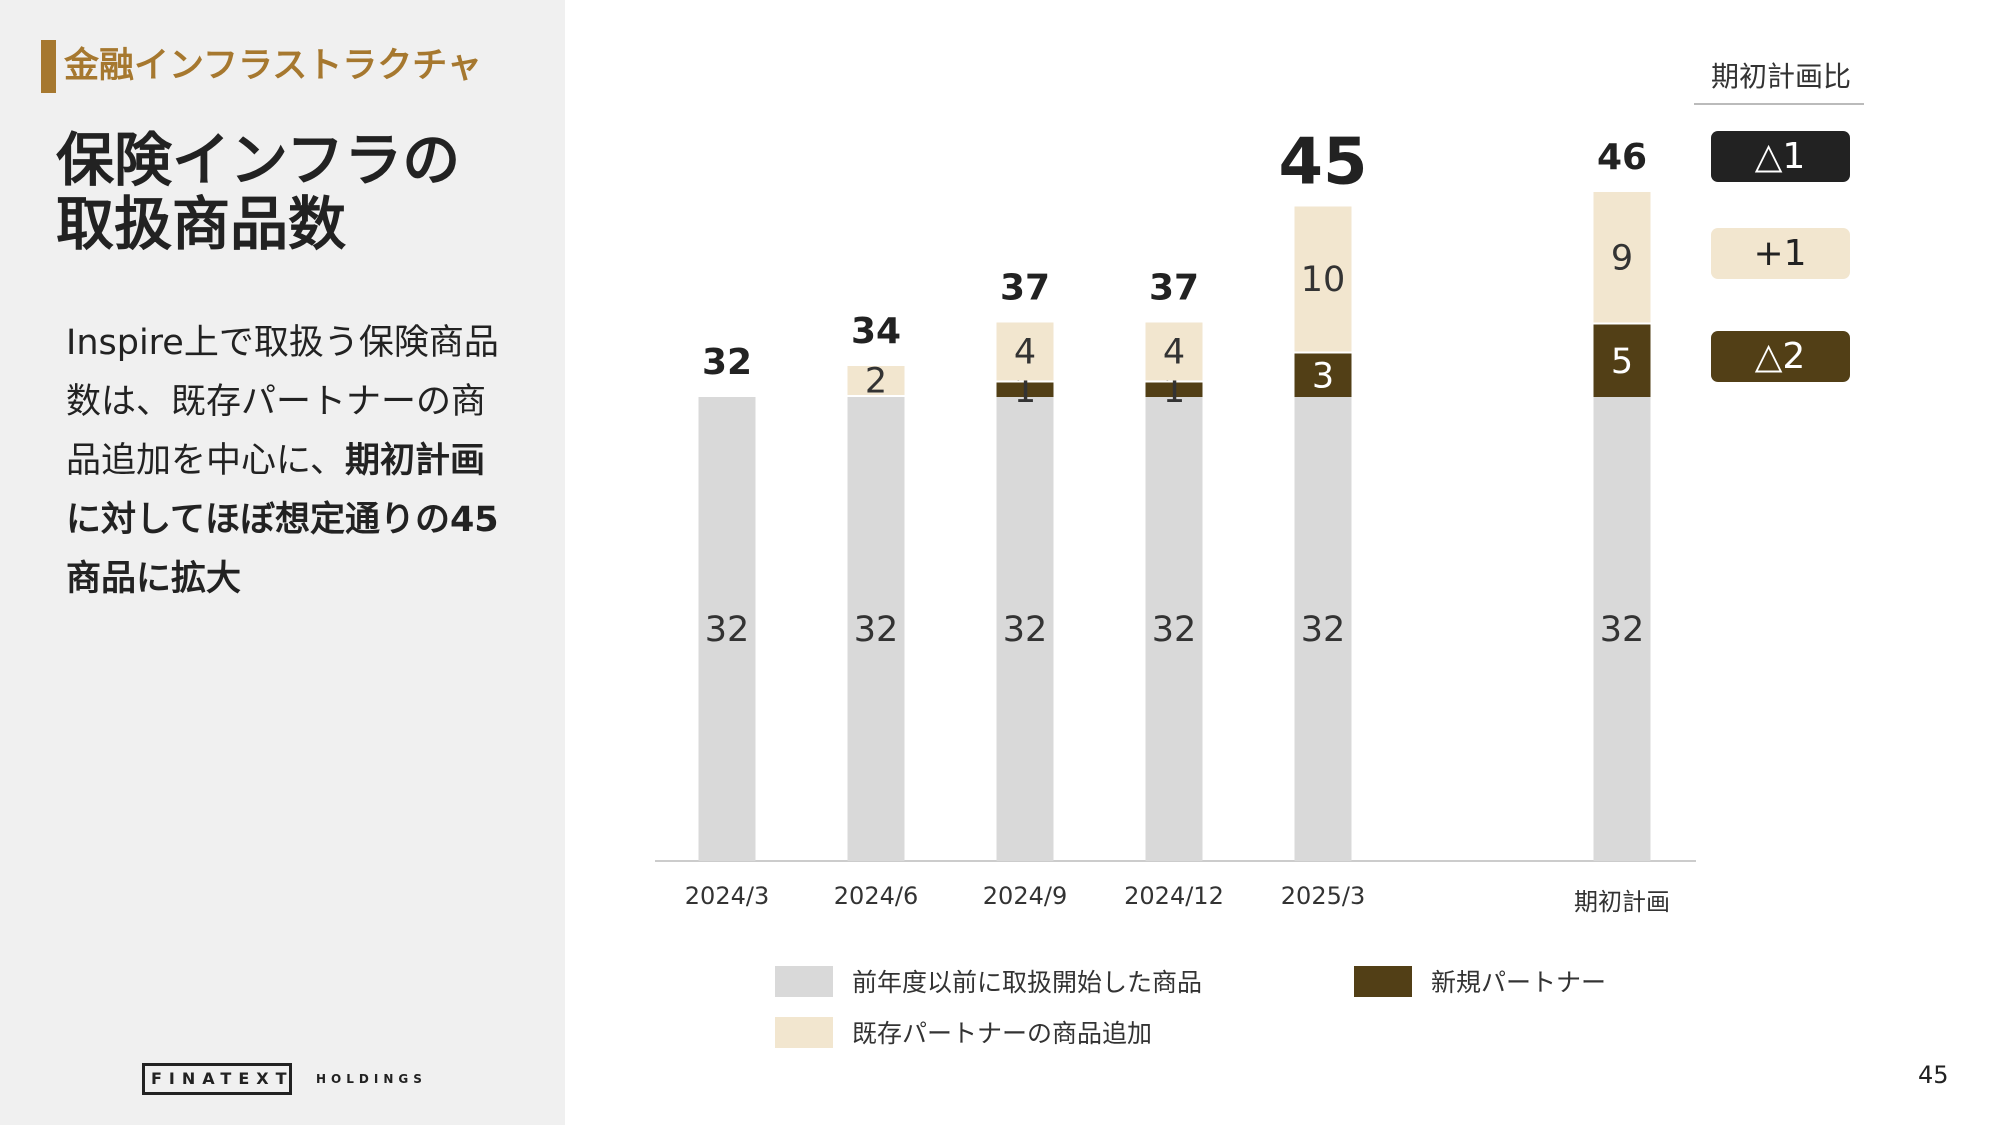 Image resolution: width=2000 pixels, height=1125 pixels. What do you see at coordinates (273, 66) in the screenshot?
I see `category-label: 金融インフラストラクチャ` at bounding box center [273, 66].